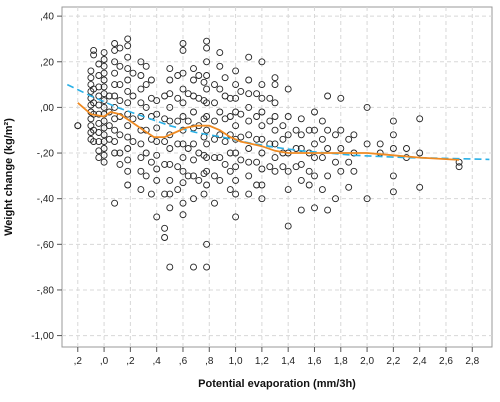  What do you see at coordinates (46, 199) in the screenshot?
I see `y-tick-label: -,40` at bounding box center [46, 199].